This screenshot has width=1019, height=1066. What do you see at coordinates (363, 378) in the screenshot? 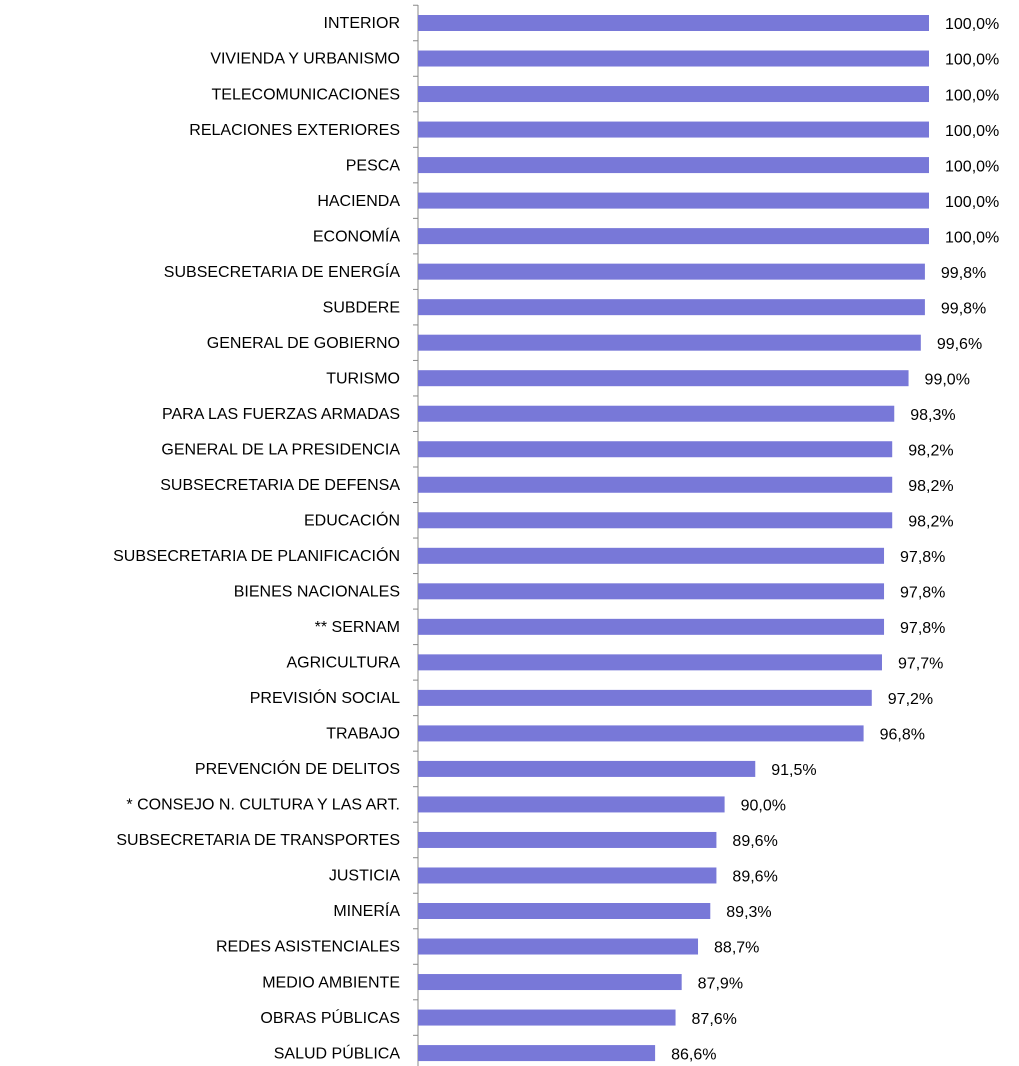
I see `y-tick-label: TURISMO` at bounding box center [363, 378].